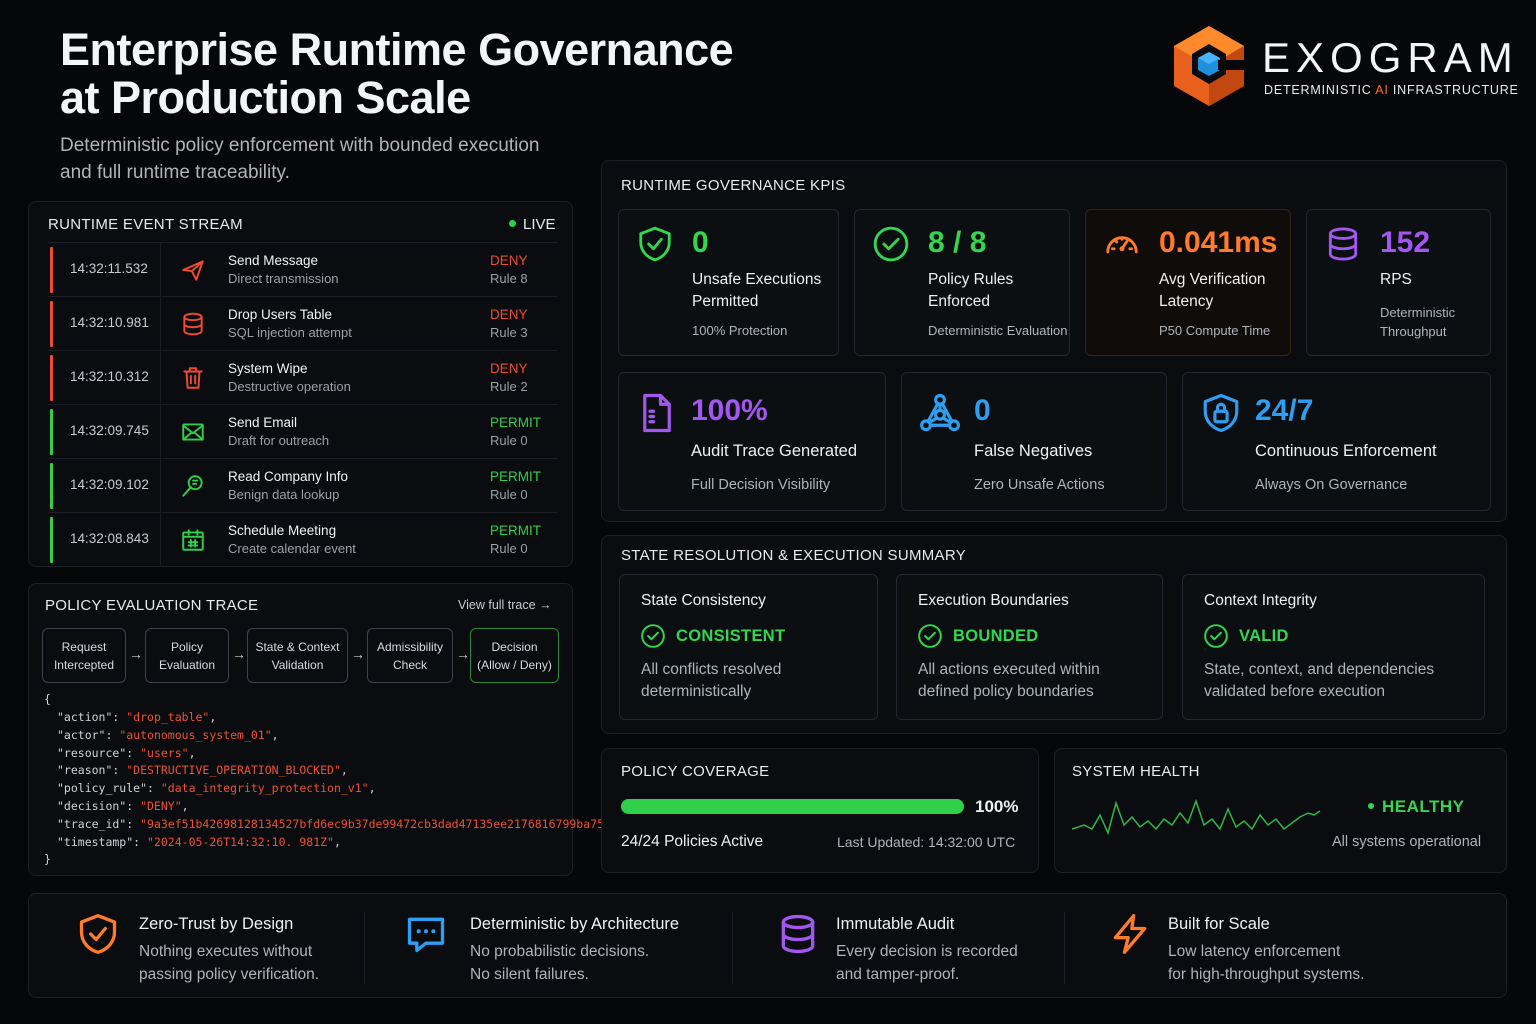  I want to click on flow-step-line-1: State & Context, so click(297, 646).